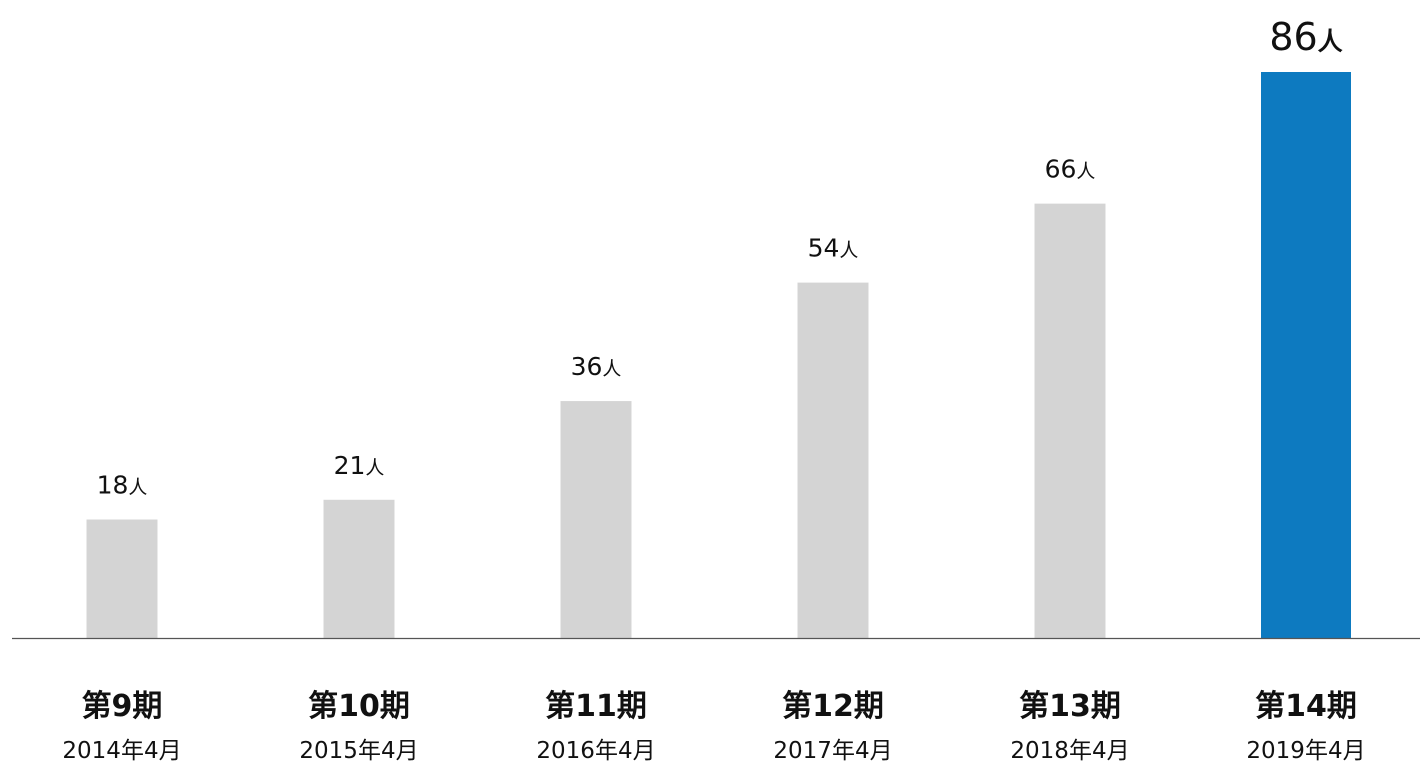 This screenshot has width=1420, height=766. I want to click on value-label-1: 18人, so click(122, 485).